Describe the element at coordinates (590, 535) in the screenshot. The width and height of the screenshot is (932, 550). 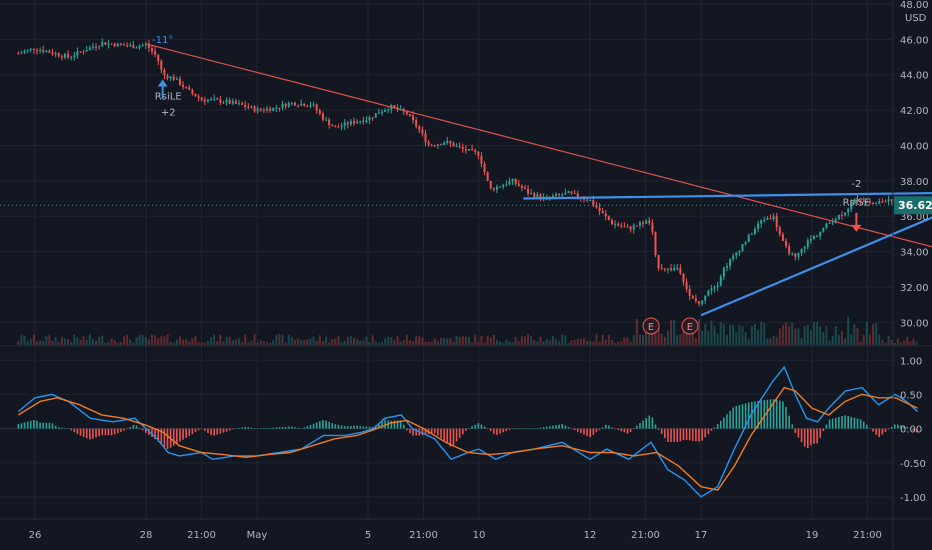
I see `time-tick-label: 12` at that location.